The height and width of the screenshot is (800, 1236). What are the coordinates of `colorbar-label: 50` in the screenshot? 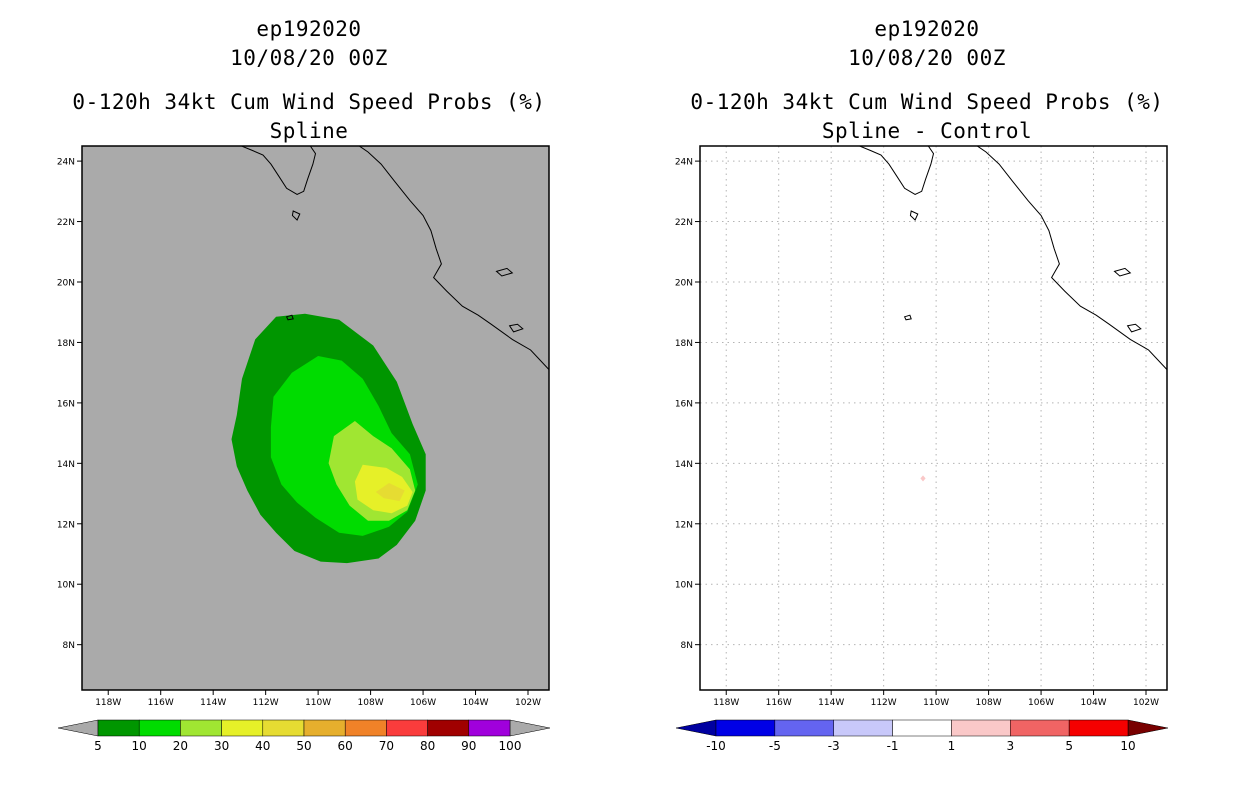 It's located at (303, 746).